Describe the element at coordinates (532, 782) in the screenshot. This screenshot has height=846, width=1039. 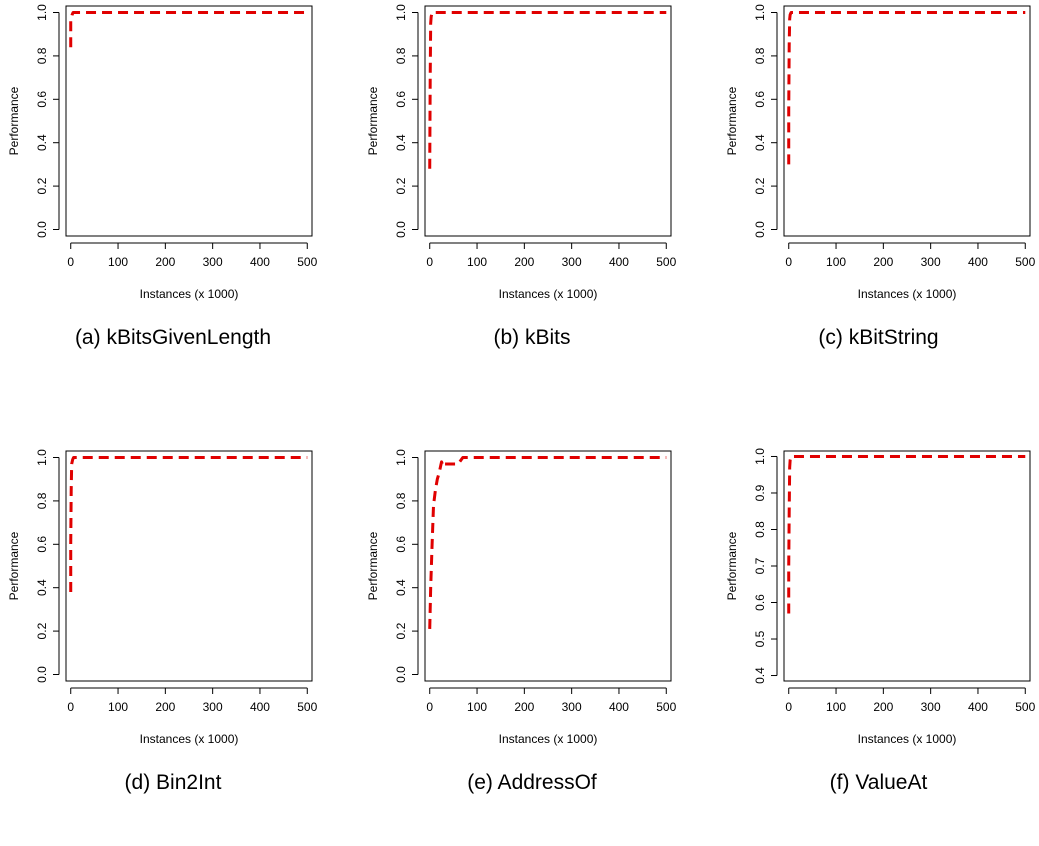
I see `chart-e-caption: (e) AddressOf` at that location.